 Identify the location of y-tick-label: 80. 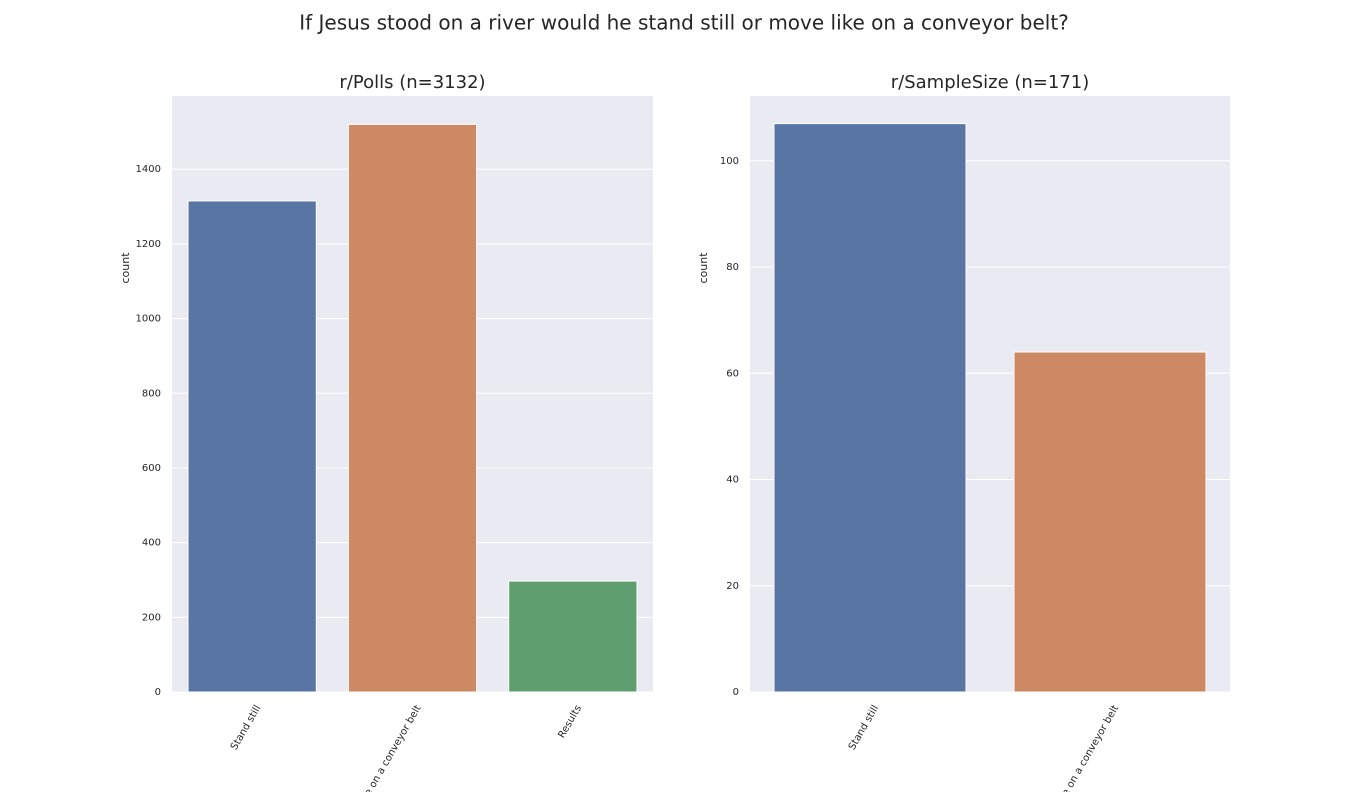
(732, 267).